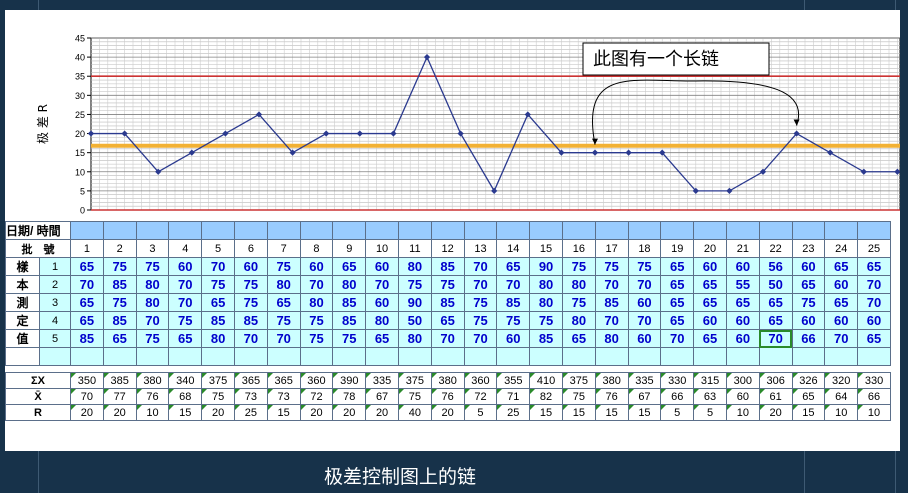  What do you see at coordinates (874, 380) in the screenshot?
I see `sum-value-cell: 330` at bounding box center [874, 380].